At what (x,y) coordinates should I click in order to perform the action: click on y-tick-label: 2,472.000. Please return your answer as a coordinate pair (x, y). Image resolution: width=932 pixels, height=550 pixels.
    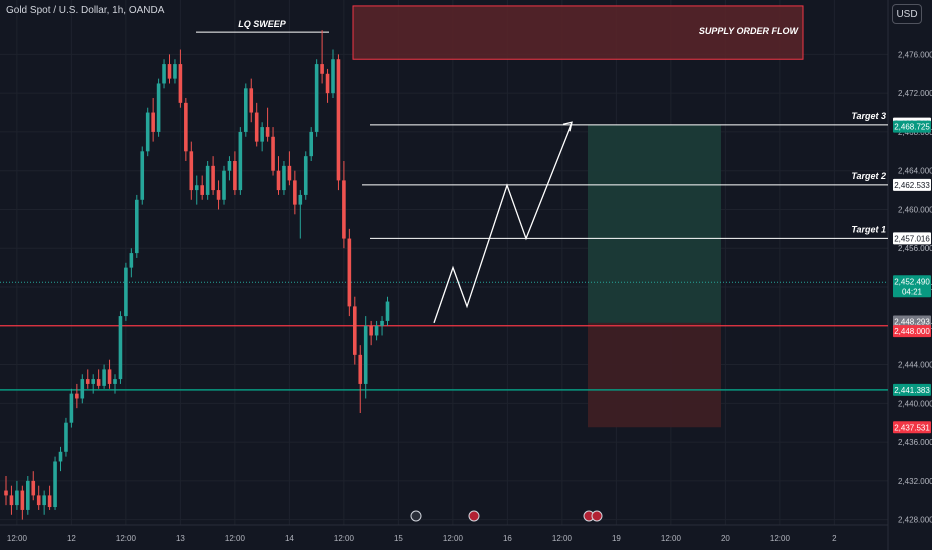
    Looking at the image, I should click on (915, 93).